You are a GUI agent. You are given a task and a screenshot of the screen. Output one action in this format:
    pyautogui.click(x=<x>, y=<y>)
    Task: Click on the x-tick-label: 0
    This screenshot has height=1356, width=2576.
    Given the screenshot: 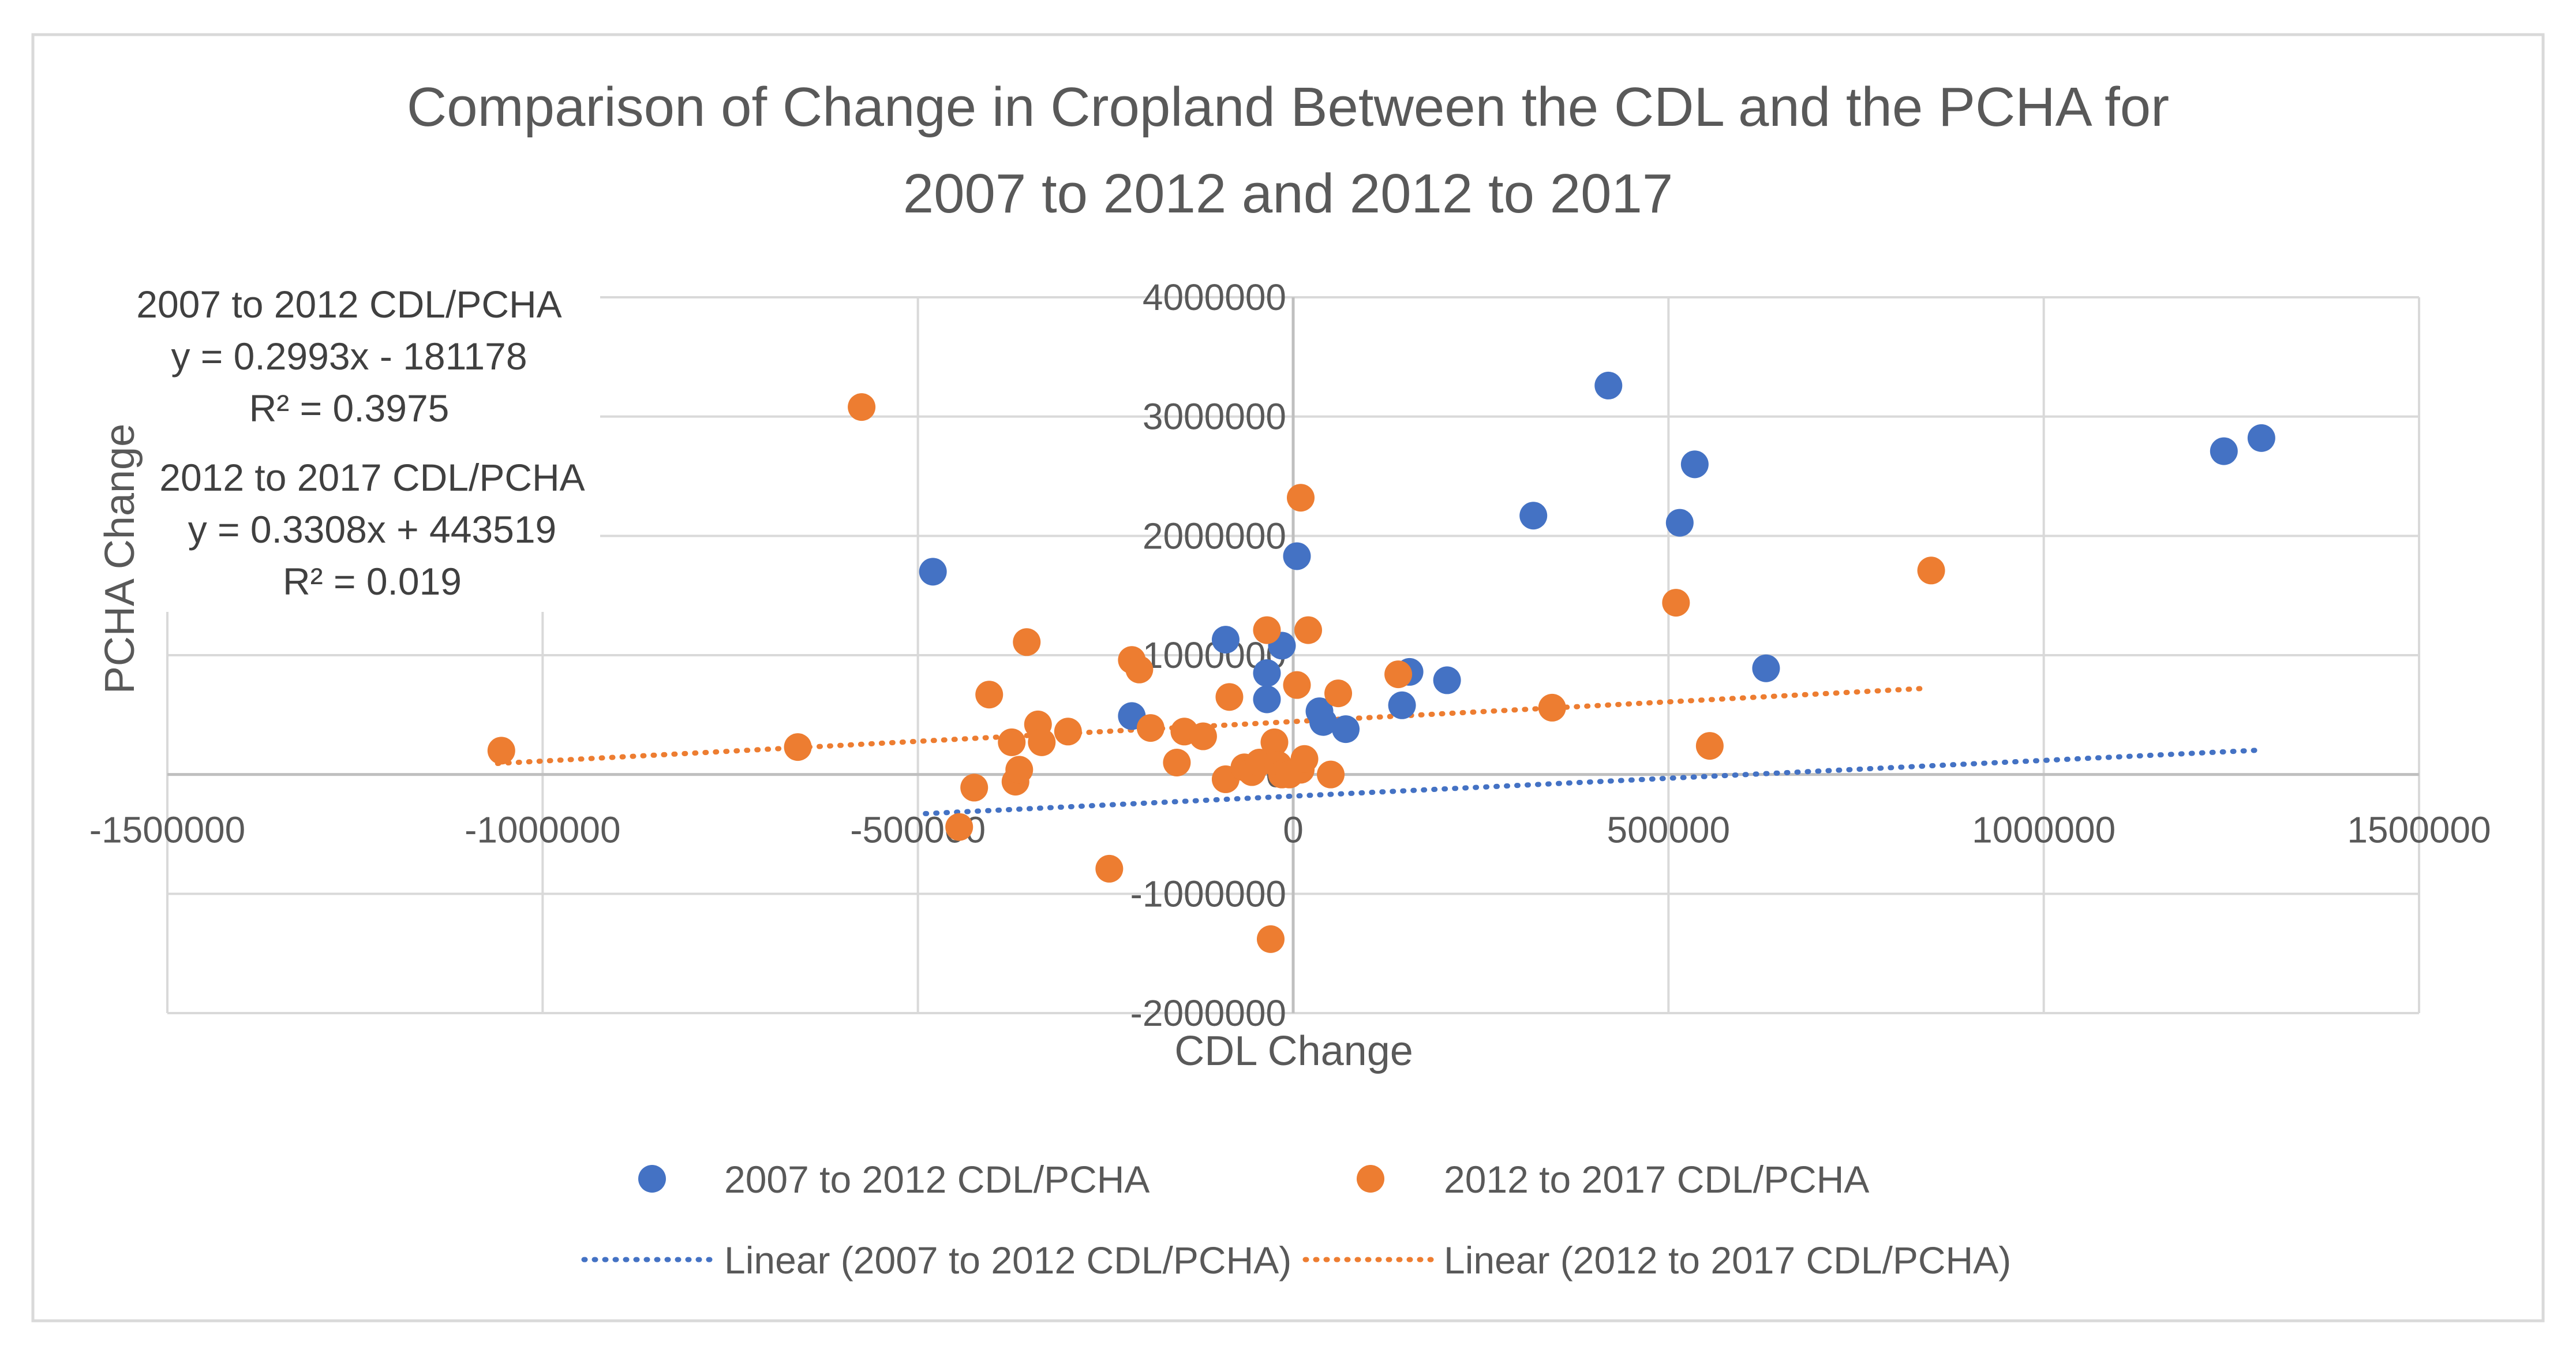 What is the action you would take?
    pyautogui.click(x=1293, y=830)
    